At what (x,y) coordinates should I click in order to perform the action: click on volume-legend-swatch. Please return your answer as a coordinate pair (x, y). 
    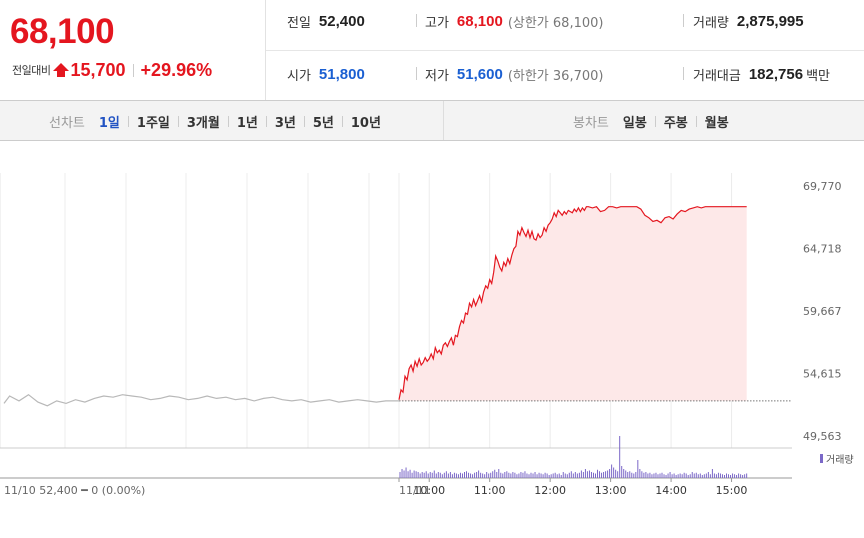
    Looking at the image, I should click on (821, 458).